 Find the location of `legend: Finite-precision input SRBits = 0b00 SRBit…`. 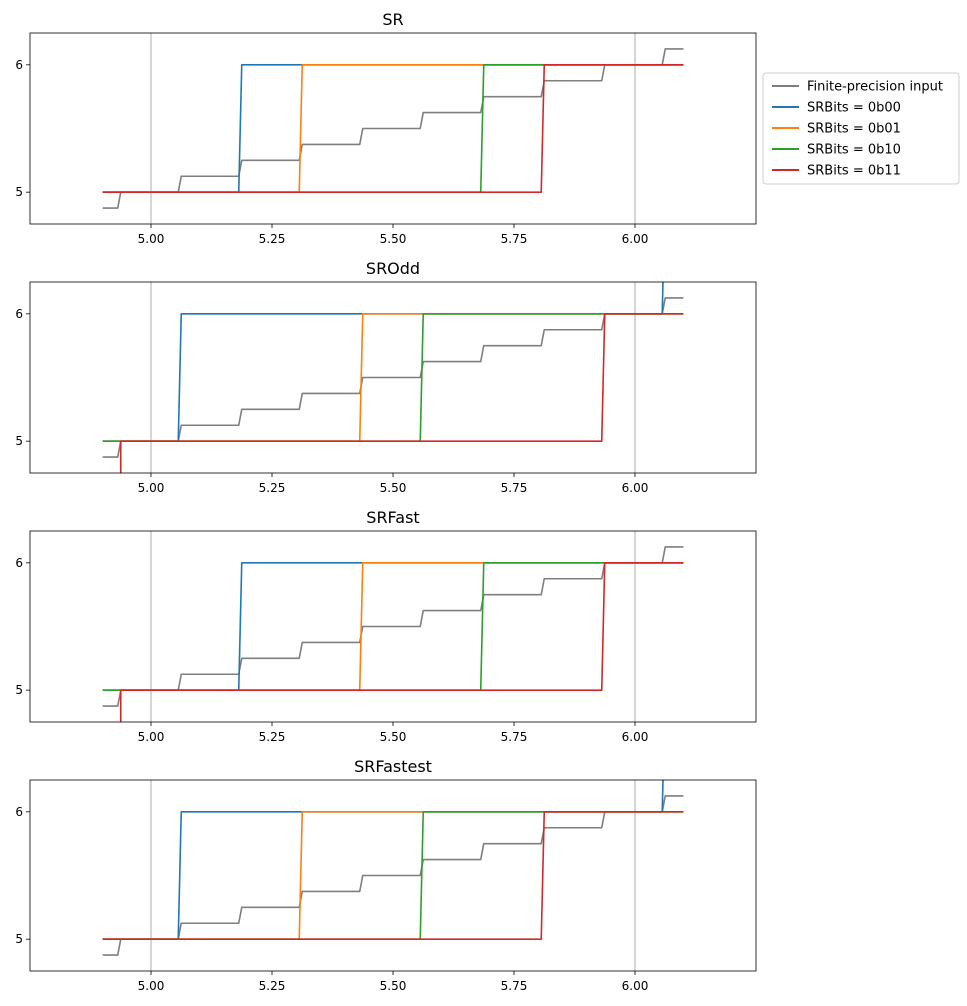

legend: Finite-precision input SRBits = 0b00 SRBit… is located at coordinates (861, 128).